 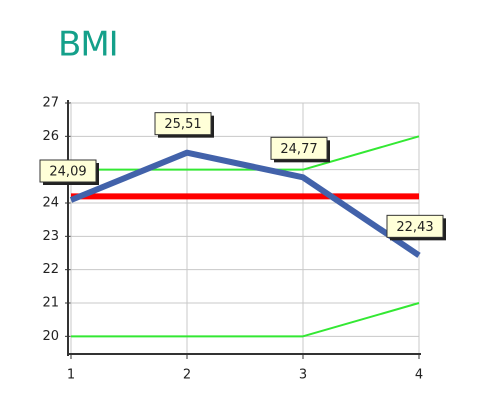 What do you see at coordinates (50, 103) in the screenshot?
I see `y-tick-label: 27` at bounding box center [50, 103].